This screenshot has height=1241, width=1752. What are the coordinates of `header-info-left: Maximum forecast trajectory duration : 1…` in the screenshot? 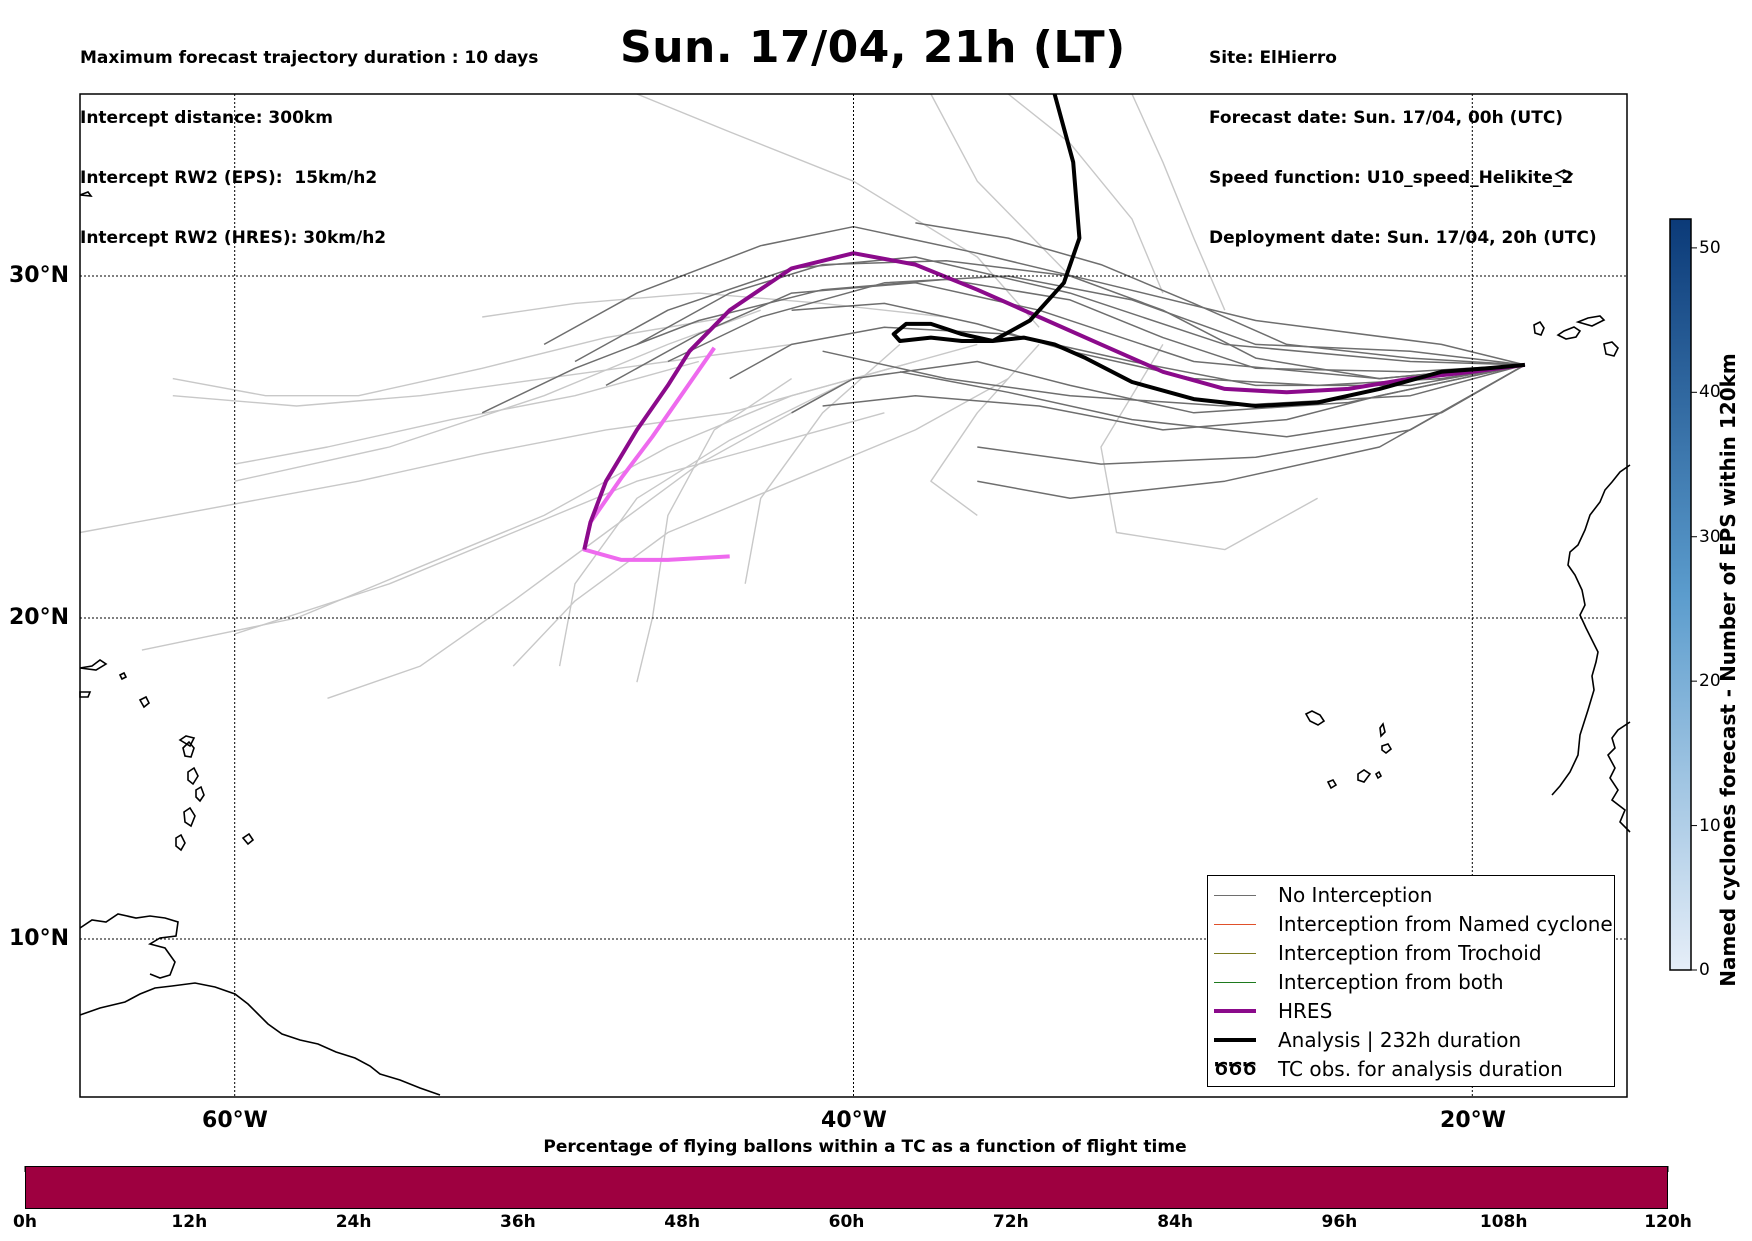 It's located at (309, 138).